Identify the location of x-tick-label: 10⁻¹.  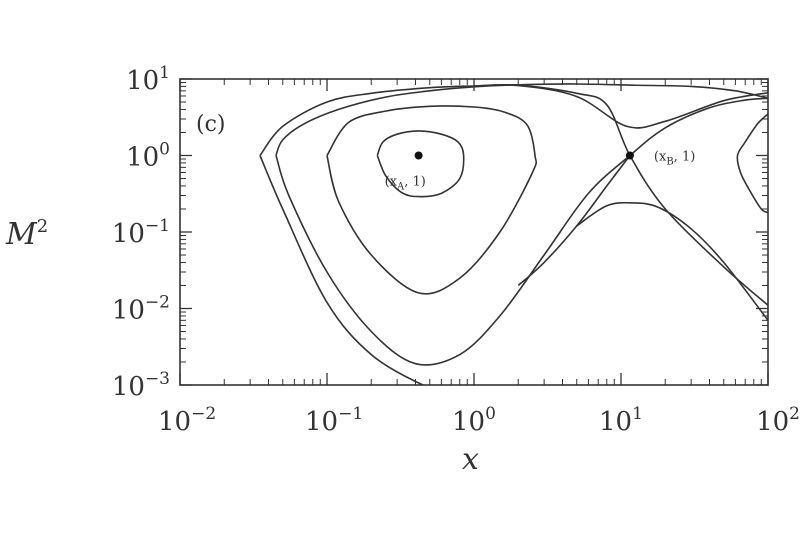
(334, 420).